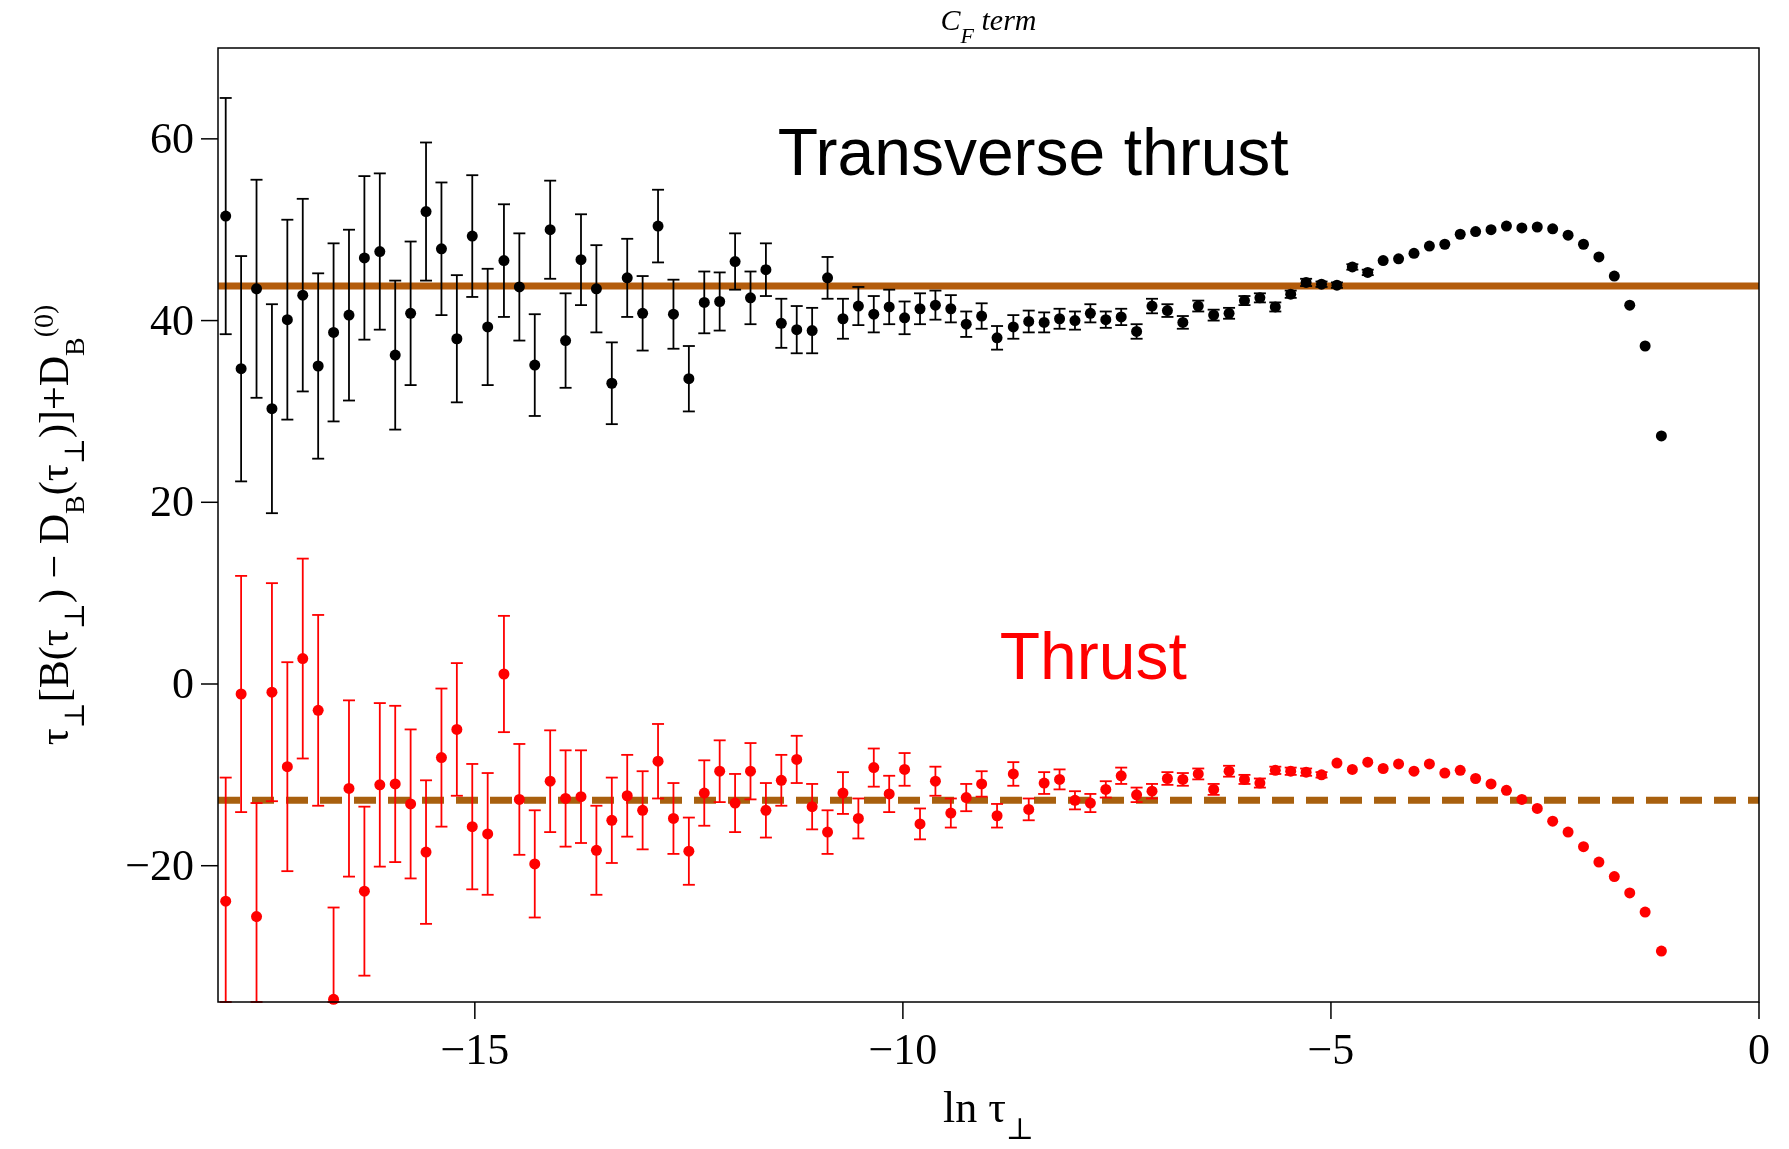 The width and height of the screenshot is (1789, 1149). I want to click on y-tick-label: 40, so click(172, 320).